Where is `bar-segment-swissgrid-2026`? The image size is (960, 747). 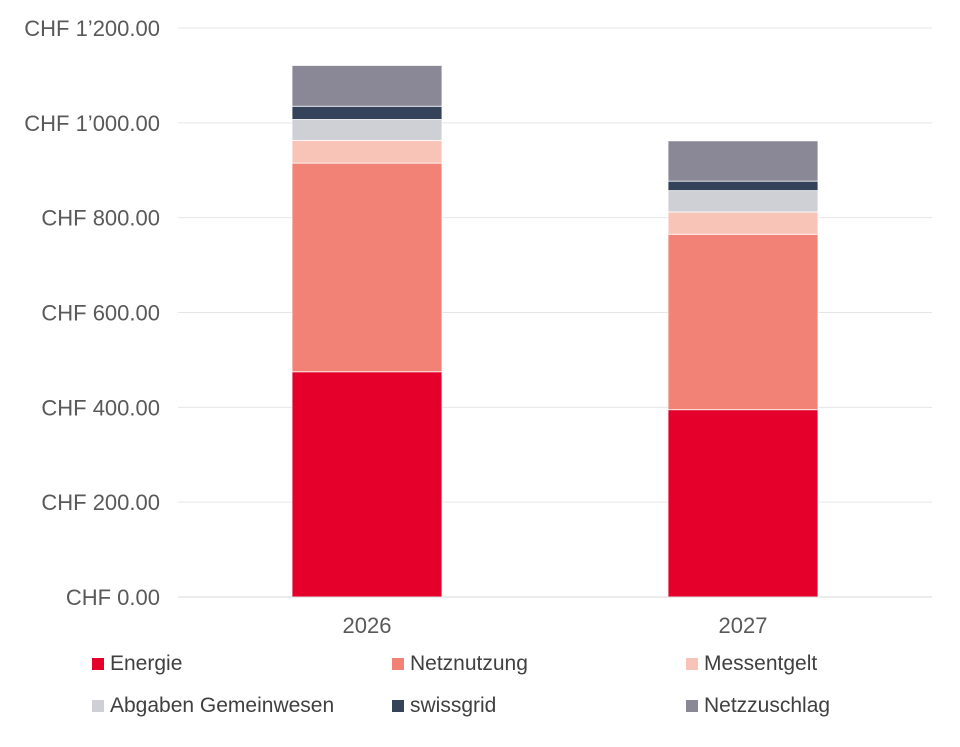
bar-segment-swissgrid-2026 is located at coordinates (367, 112).